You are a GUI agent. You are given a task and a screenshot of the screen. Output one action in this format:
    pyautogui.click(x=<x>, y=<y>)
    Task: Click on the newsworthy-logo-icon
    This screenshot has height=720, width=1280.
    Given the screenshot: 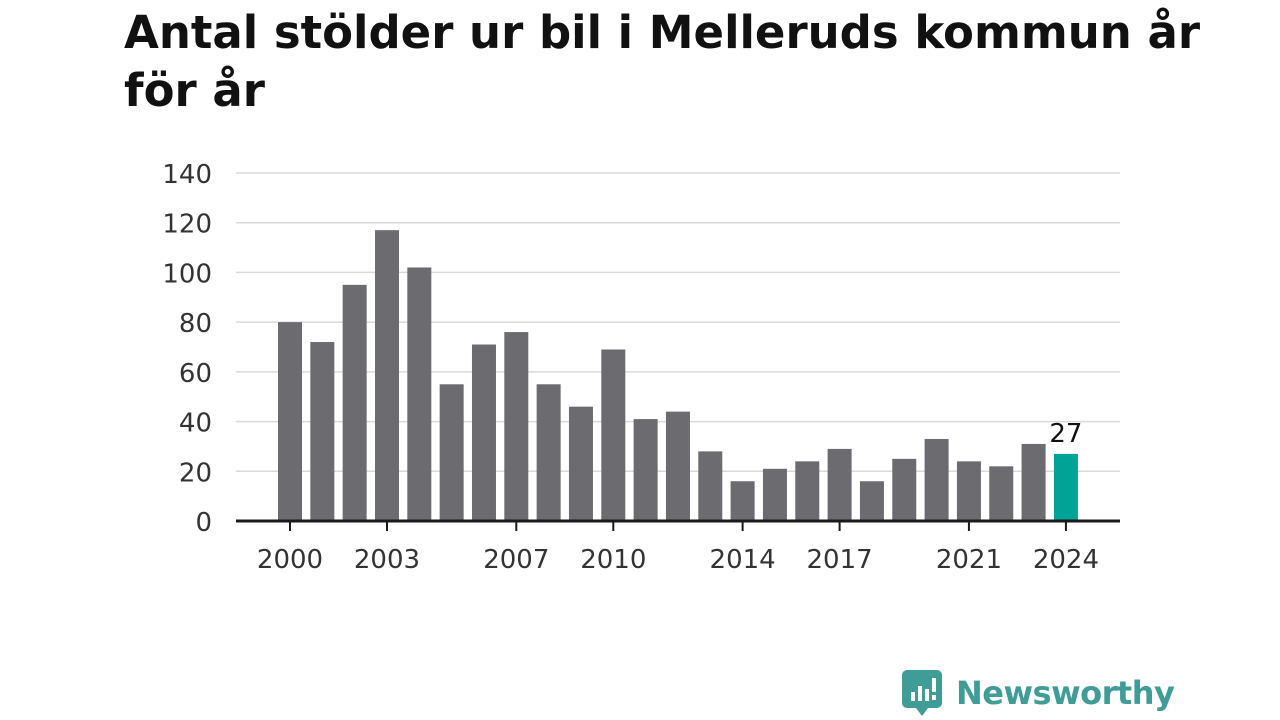 What is the action you would take?
    pyautogui.click(x=922, y=693)
    